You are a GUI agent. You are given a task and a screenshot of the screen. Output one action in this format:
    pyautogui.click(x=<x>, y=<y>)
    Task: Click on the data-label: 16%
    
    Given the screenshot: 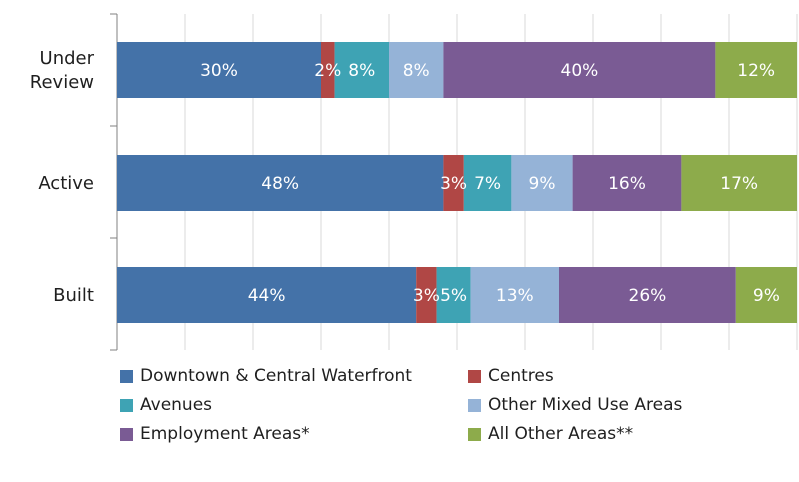 What is the action you would take?
    pyautogui.click(x=627, y=184)
    